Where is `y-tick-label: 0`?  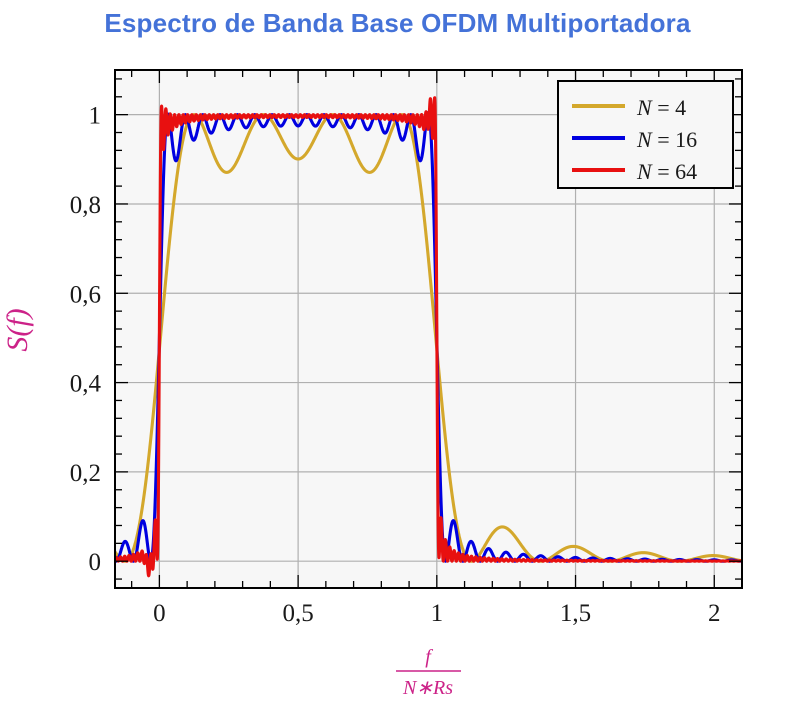 y-tick-label: 0 is located at coordinates (95, 562).